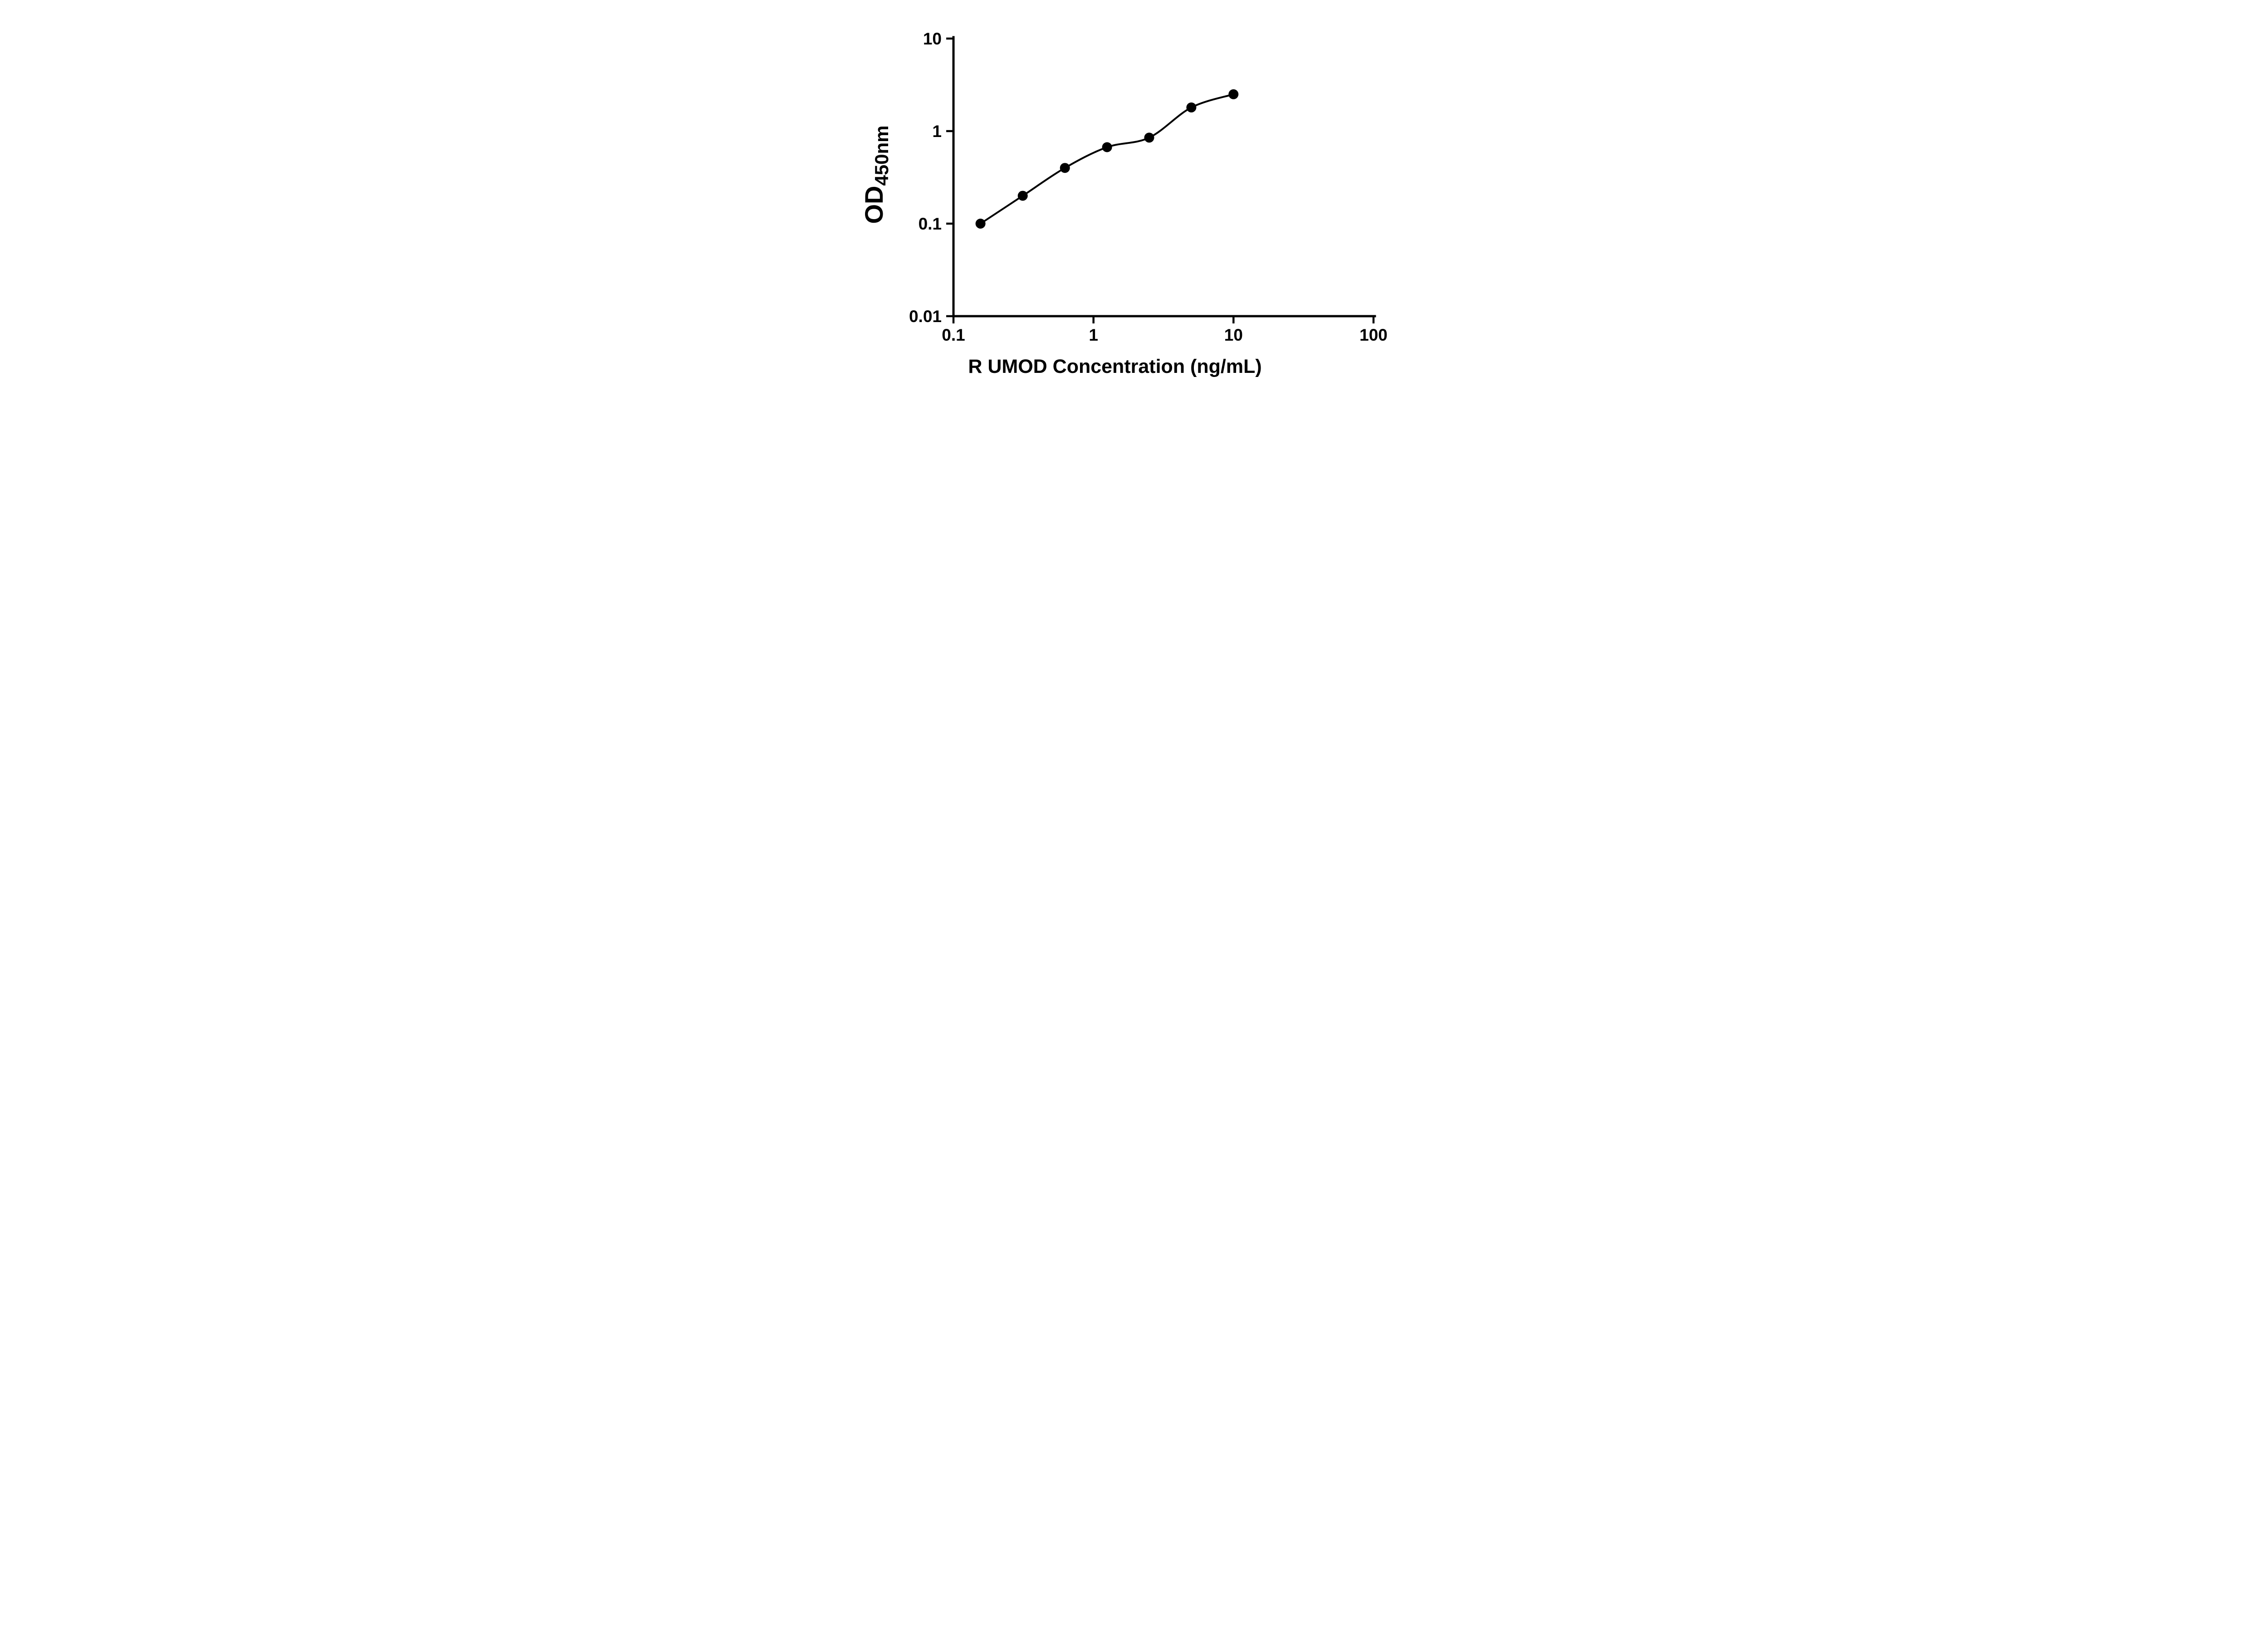 The height and width of the screenshot is (1633, 2268). Describe the element at coordinates (929, 224) in the screenshot. I see `y-tick-label: 0.1` at that location.